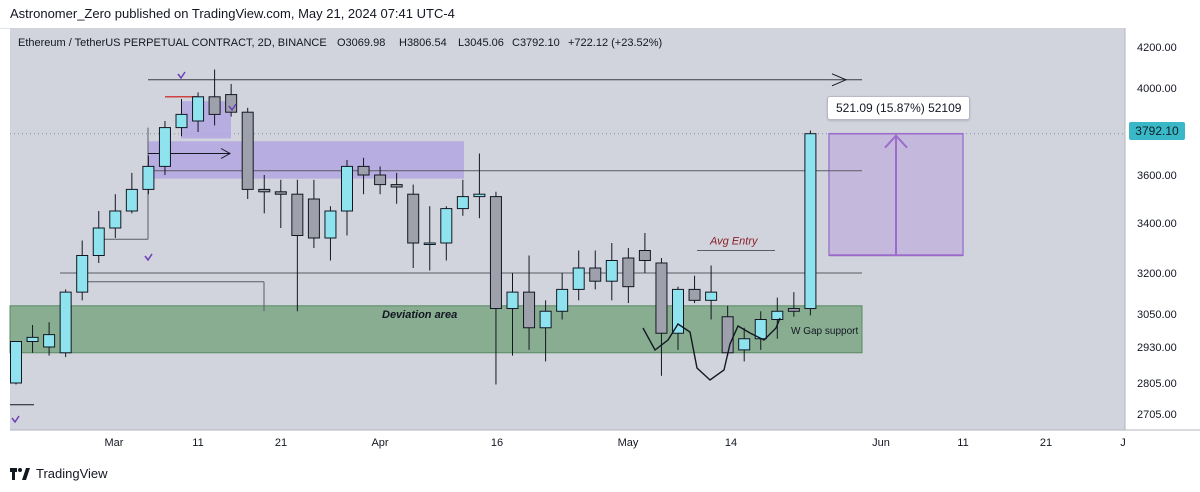  What do you see at coordinates (824, 331) in the screenshot?
I see `w-gap-support-label: W Gap support` at bounding box center [824, 331].